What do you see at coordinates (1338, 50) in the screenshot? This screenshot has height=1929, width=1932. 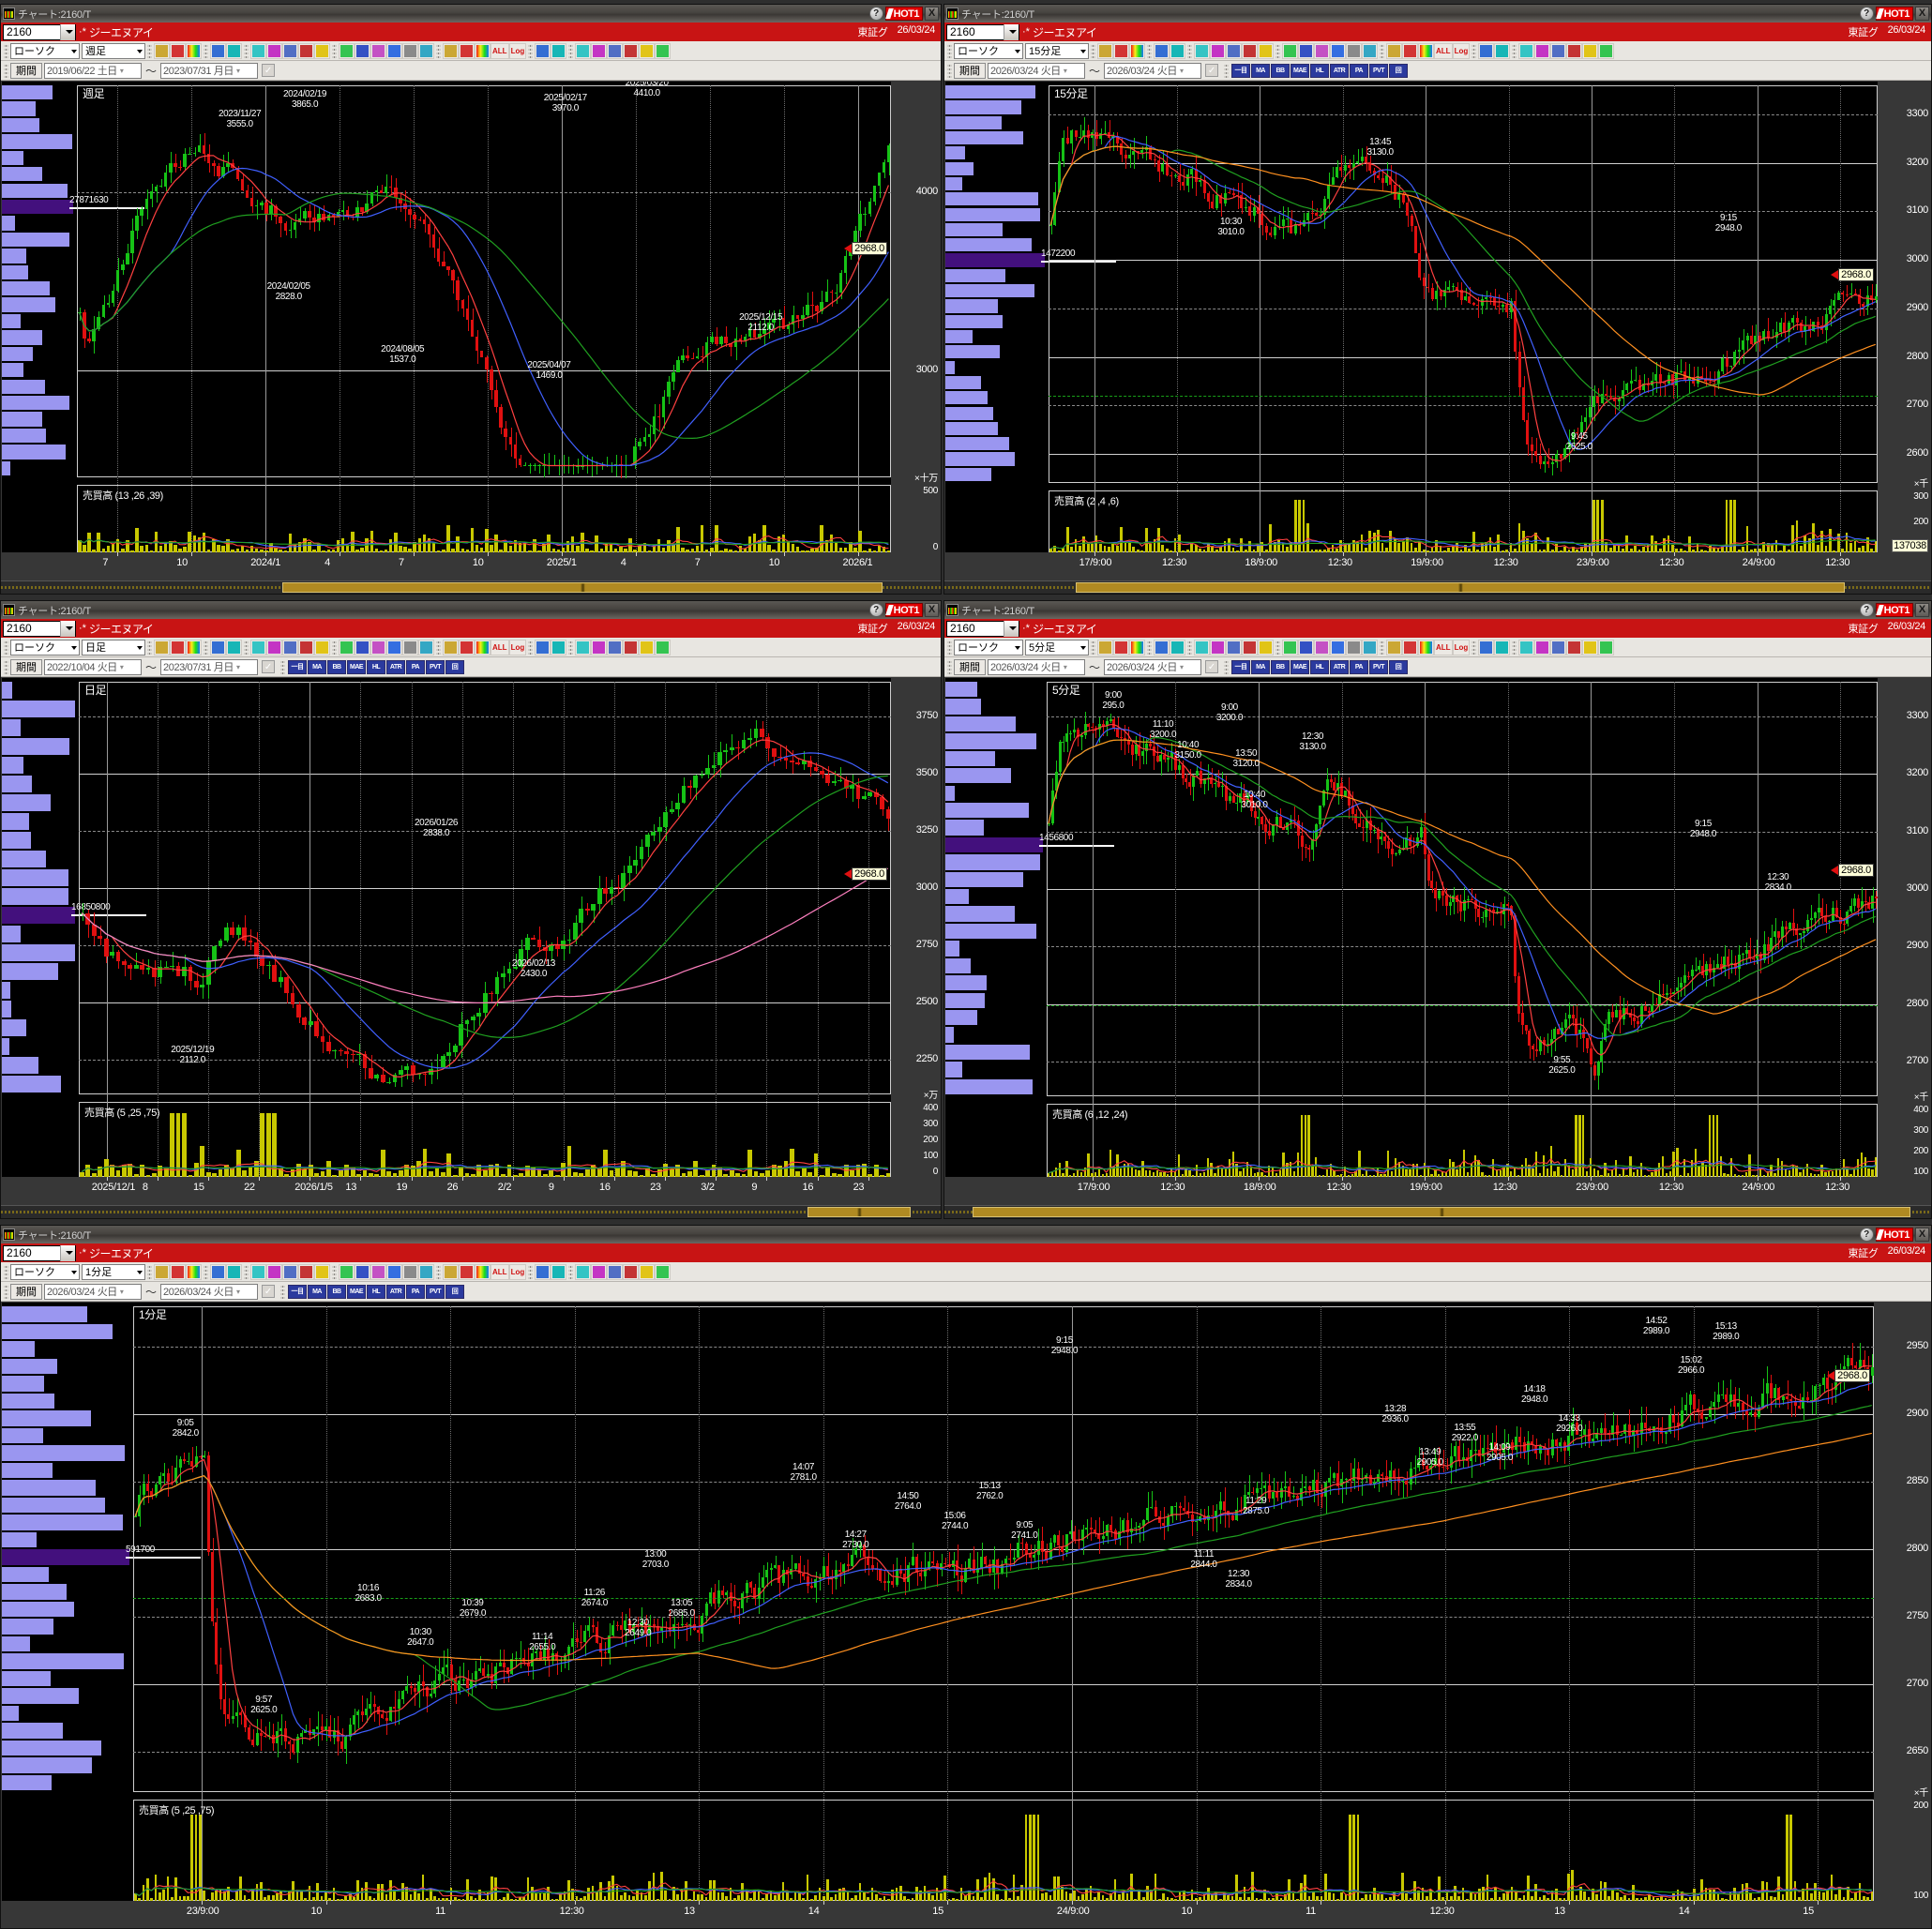 I see `back-arrow-icon` at bounding box center [1338, 50].